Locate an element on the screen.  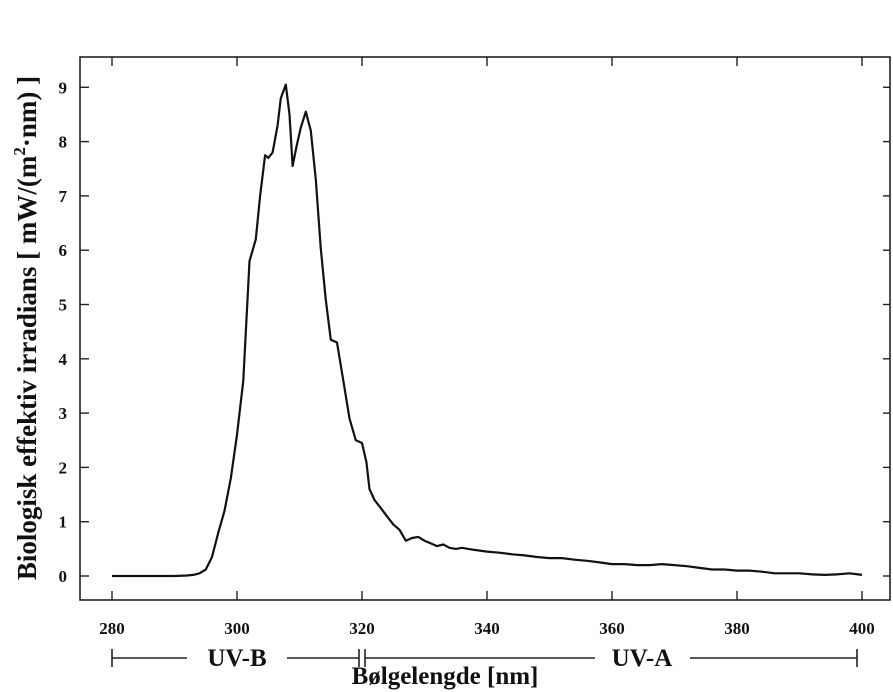
y-tick-label-5: 5 is located at coordinates (63, 305).